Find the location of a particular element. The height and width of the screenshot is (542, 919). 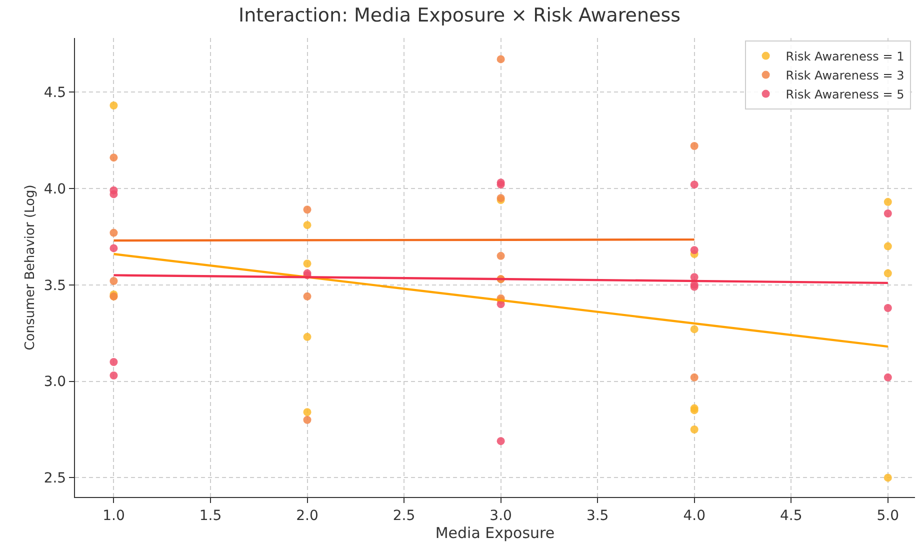

y-tick-label: 3.5 is located at coordinates (55, 286).